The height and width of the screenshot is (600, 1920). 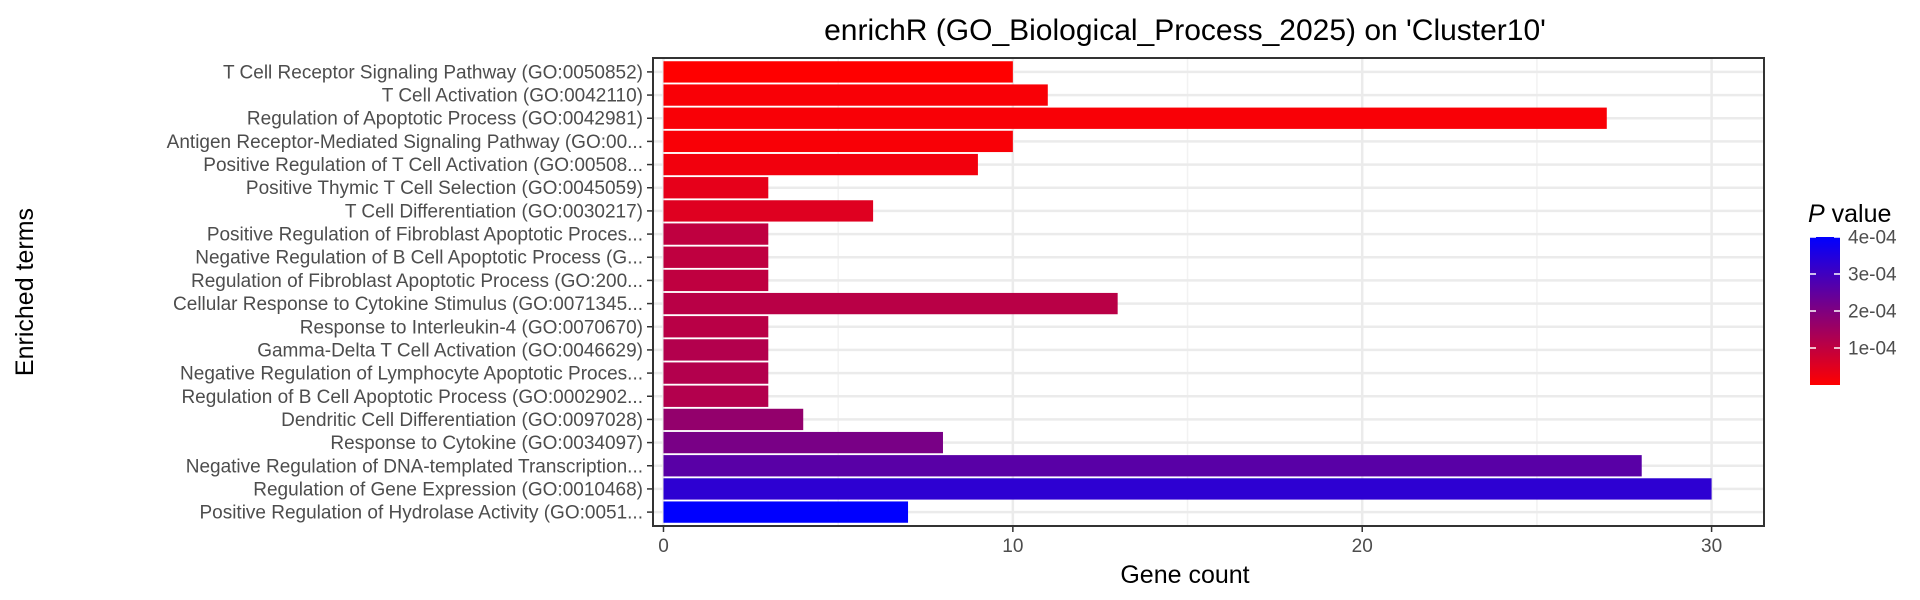 What do you see at coordinates (1872, 349) in the screenshot?
I see `legend-tick-label: 1e-04` at bounding box center [1872, 349].